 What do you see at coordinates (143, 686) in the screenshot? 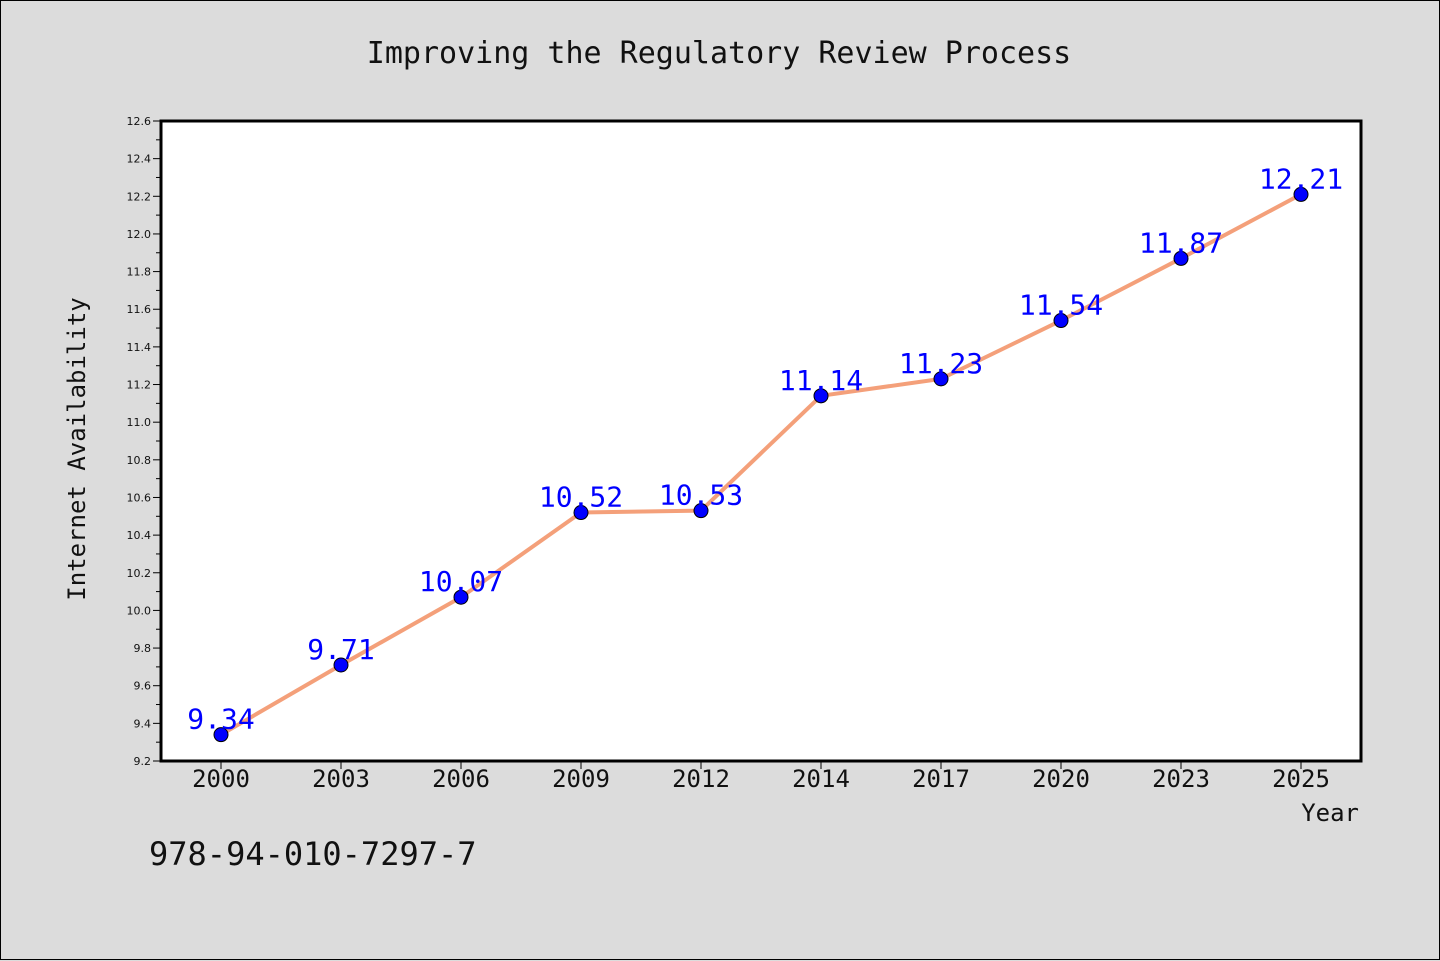
I see `y-tick-label: 9.6` at bounding box center [143, 686].